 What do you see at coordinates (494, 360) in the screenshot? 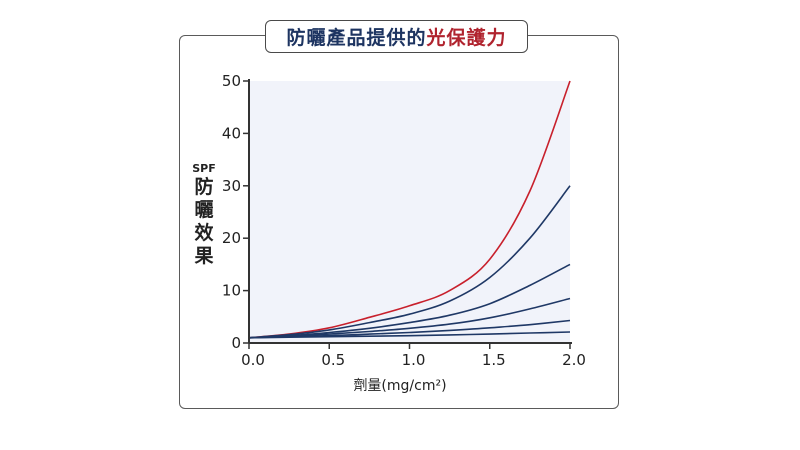
I see `x-tick-label: 1.5` at bounding box center [494, 360].